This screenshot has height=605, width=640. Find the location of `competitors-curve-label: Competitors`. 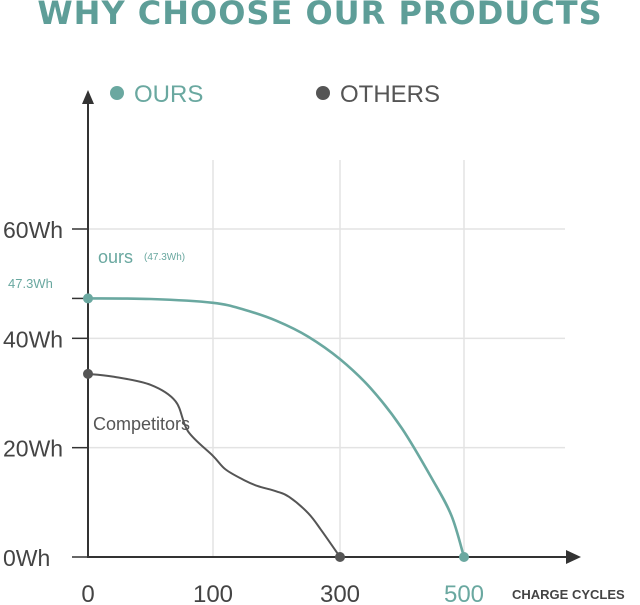

competitors-curve-label: Competitors is located at coordinates (141, 424).